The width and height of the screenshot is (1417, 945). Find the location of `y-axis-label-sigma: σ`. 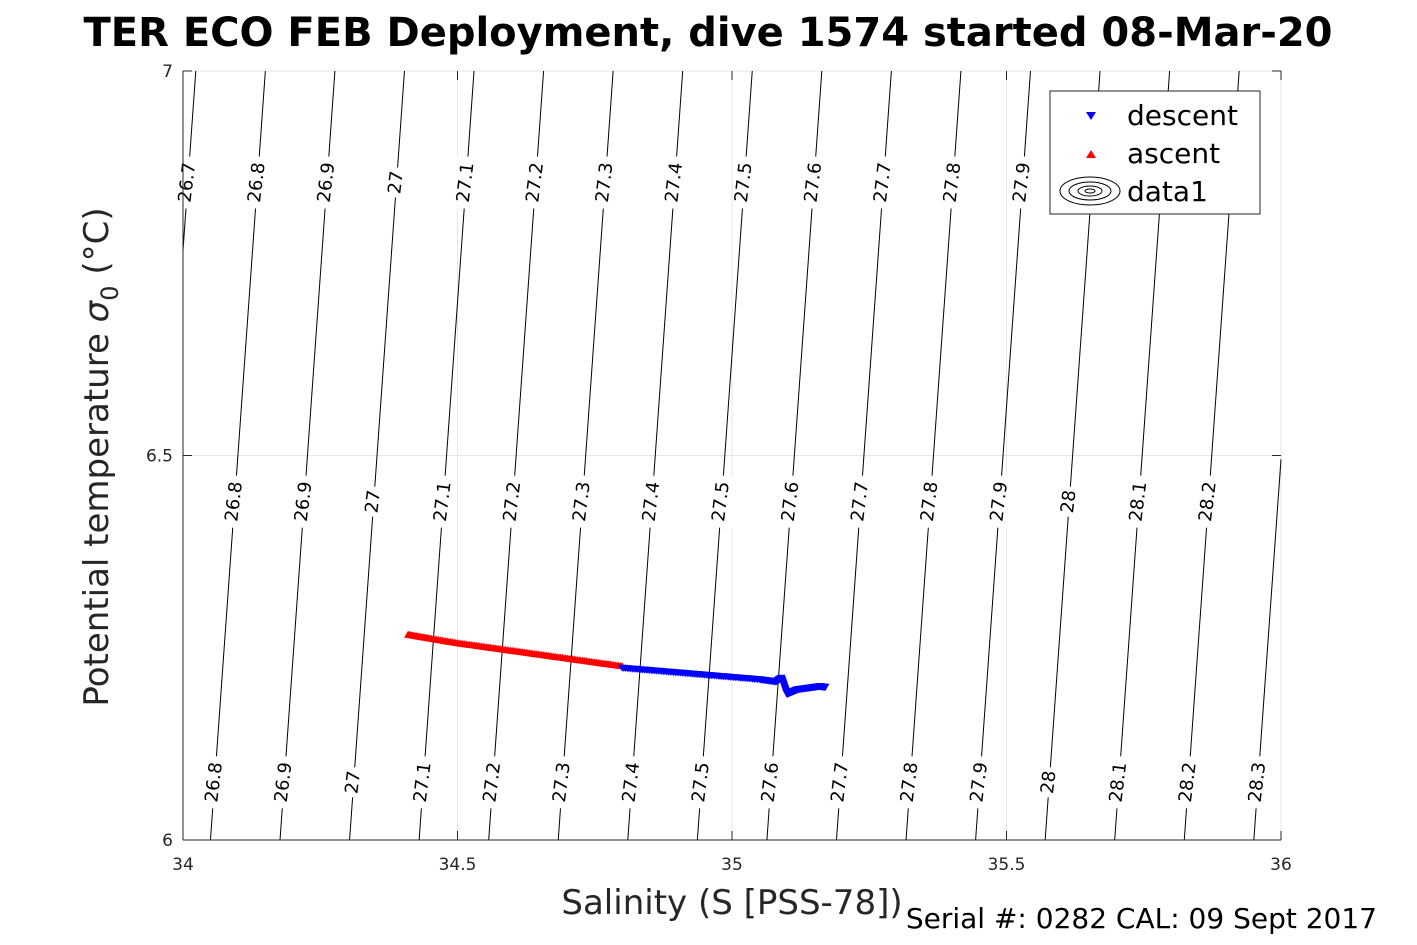

y-axis-label-sigma: σ is located at coordinates (97, 310).